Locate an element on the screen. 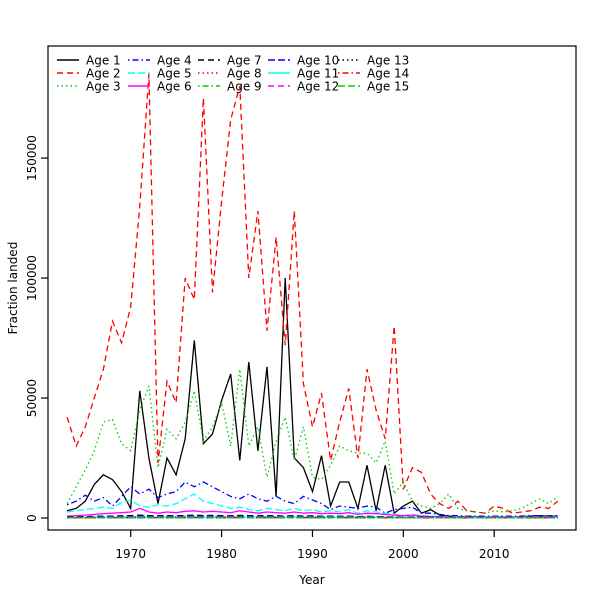 Image resolution: width=600 pixels, height=604 pixels. legend-label-age-3: Age 3 is located at coordinates (103, 87).